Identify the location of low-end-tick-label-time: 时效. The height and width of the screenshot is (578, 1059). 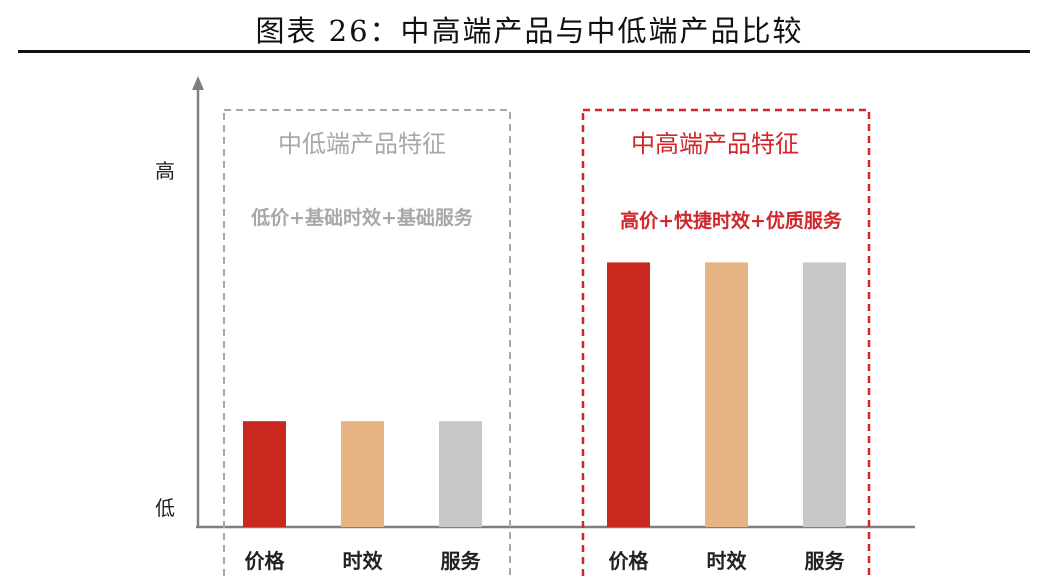
(363, 561).